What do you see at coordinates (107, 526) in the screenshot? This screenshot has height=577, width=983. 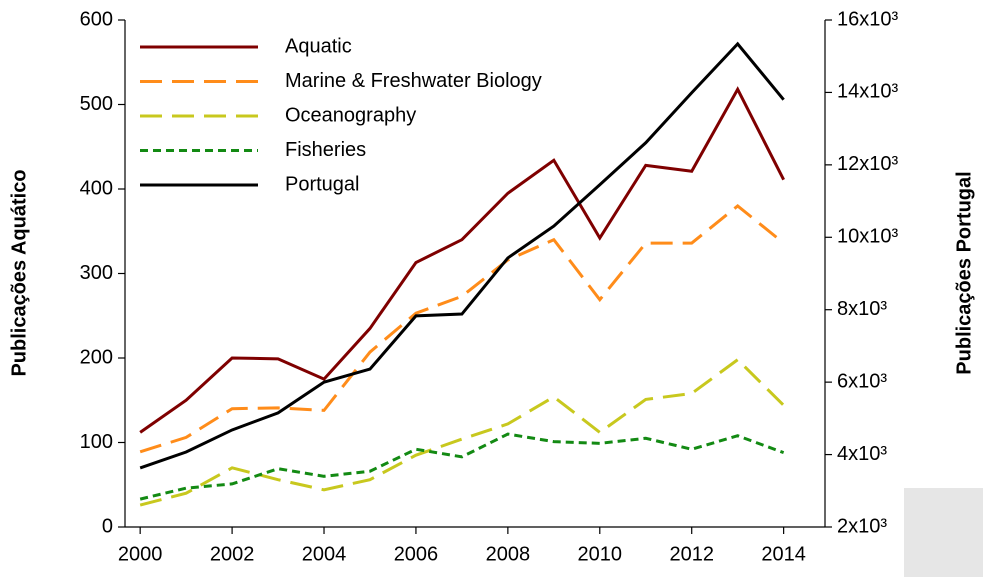 I see `y-tick-label: 0` at bounding box center [107, 526].